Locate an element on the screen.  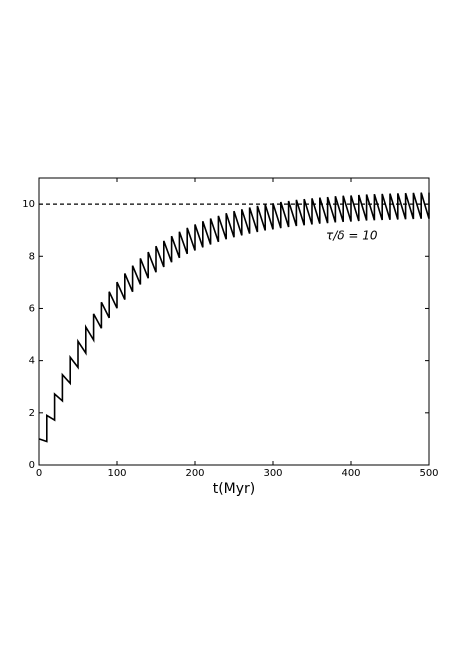
x-tick-label: 100 is located at coordinates (116, 473).